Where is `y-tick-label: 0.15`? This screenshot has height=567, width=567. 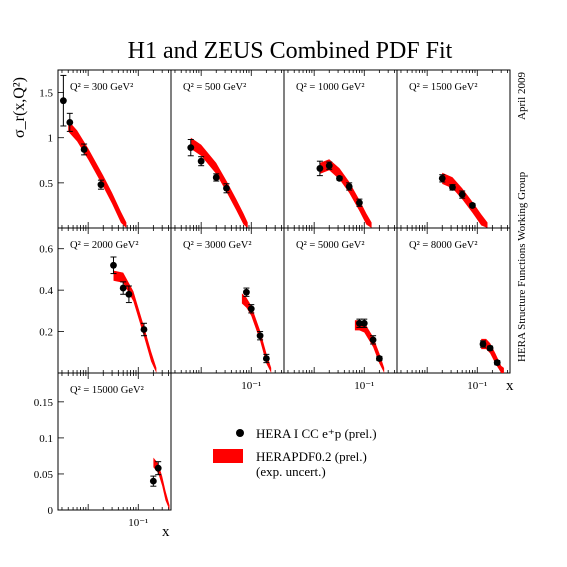
y-tick-label: 0.15 is located at coordinates (44, 403).